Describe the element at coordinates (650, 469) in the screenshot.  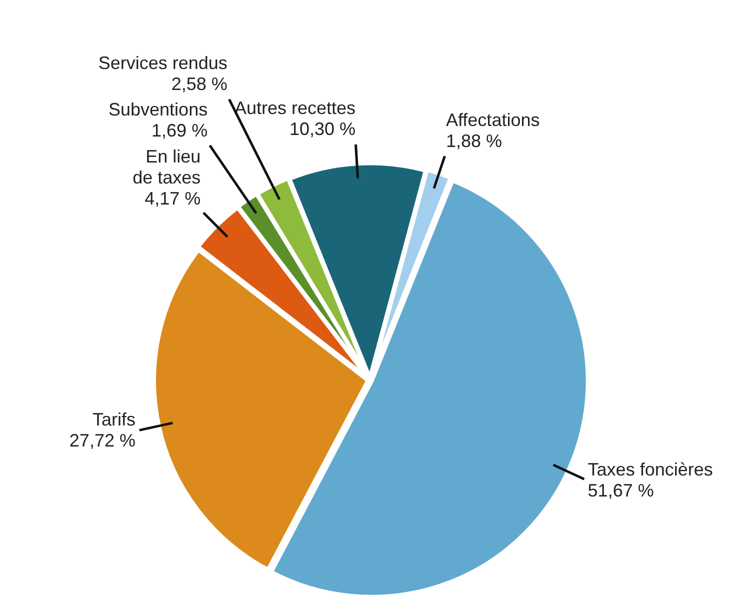
I see `slice-label: Taxes foncières` at that location.